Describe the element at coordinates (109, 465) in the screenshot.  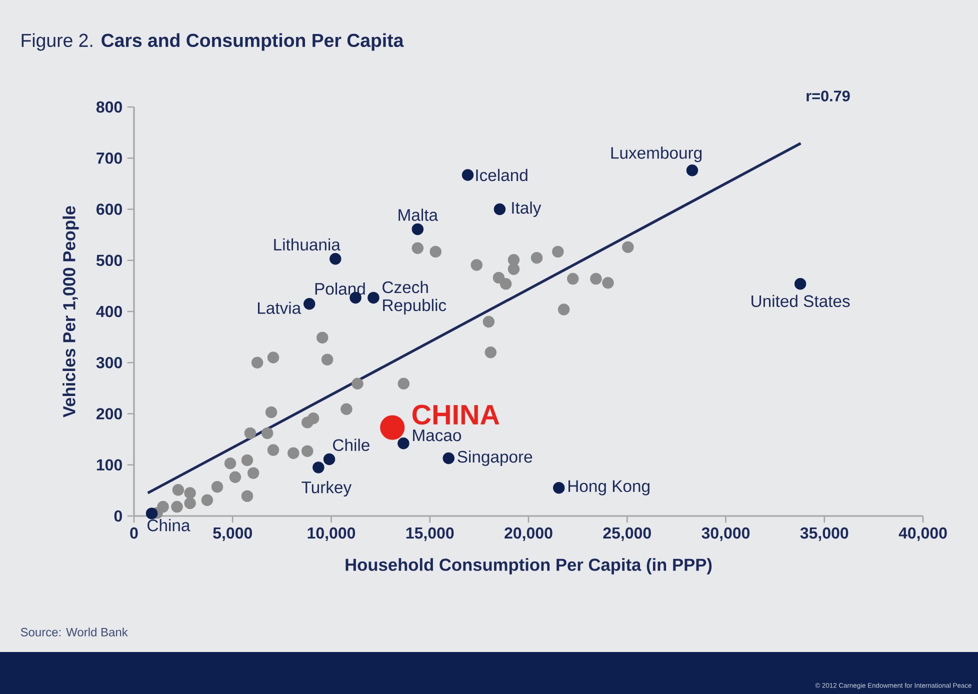
I see `y-tick-label: 100` at that location.